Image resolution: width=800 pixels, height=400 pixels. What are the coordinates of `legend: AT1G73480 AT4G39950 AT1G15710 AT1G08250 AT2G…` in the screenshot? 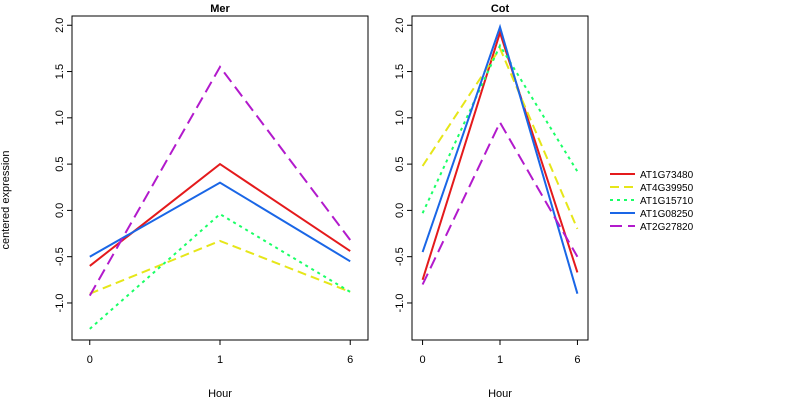 It's located at (652, 201).